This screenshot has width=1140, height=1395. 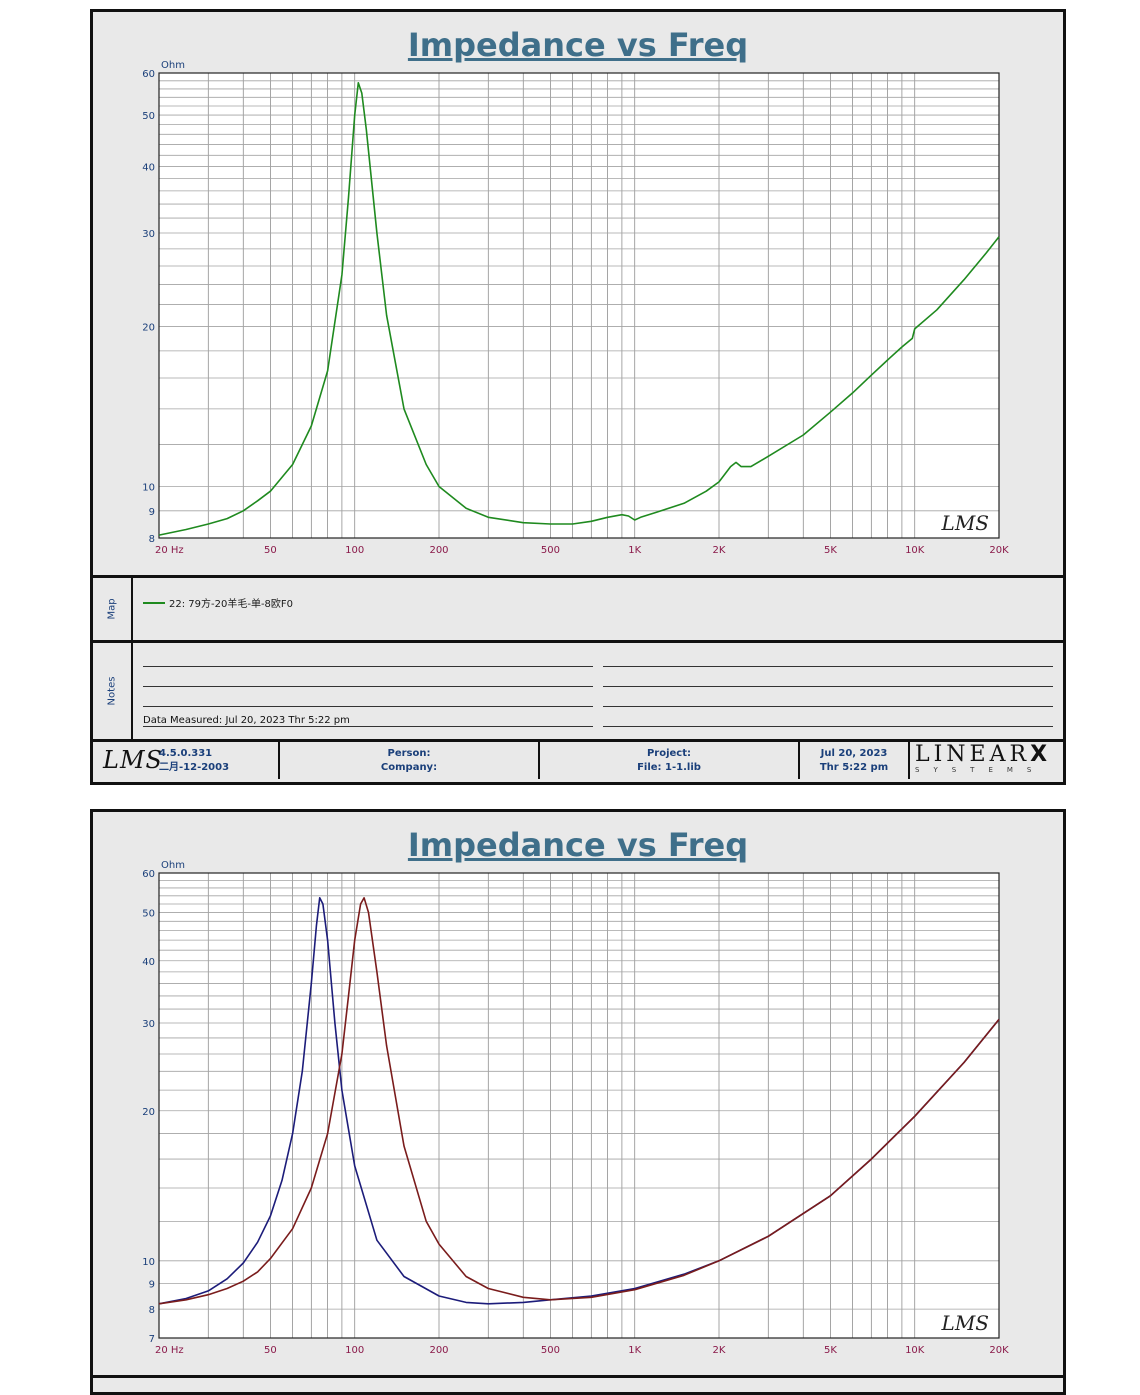 I want to click on y-tick-label: 7, so click(x=152, y=1339).